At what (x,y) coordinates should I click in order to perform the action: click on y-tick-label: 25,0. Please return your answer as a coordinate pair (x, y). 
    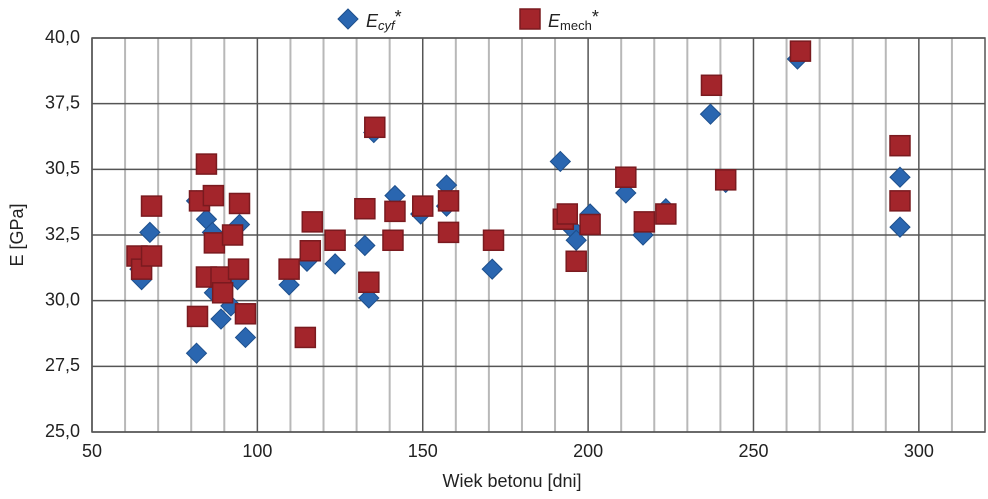
    Looking at the image, I should click on (62, 431).